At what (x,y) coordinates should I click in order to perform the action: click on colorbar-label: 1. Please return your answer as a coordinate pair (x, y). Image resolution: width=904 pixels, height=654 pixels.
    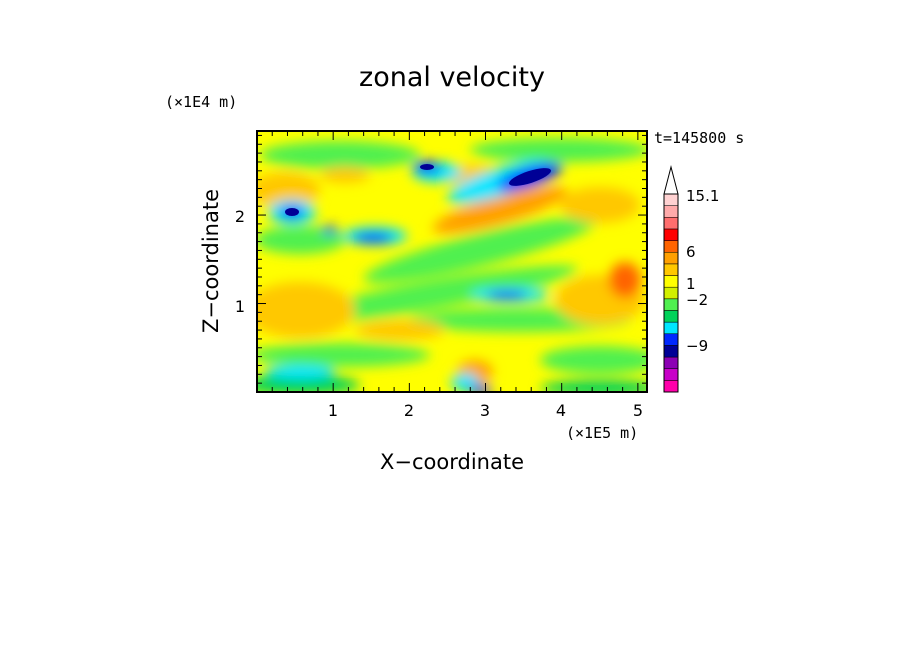
    Looking at the image, I should click on (691, 284).